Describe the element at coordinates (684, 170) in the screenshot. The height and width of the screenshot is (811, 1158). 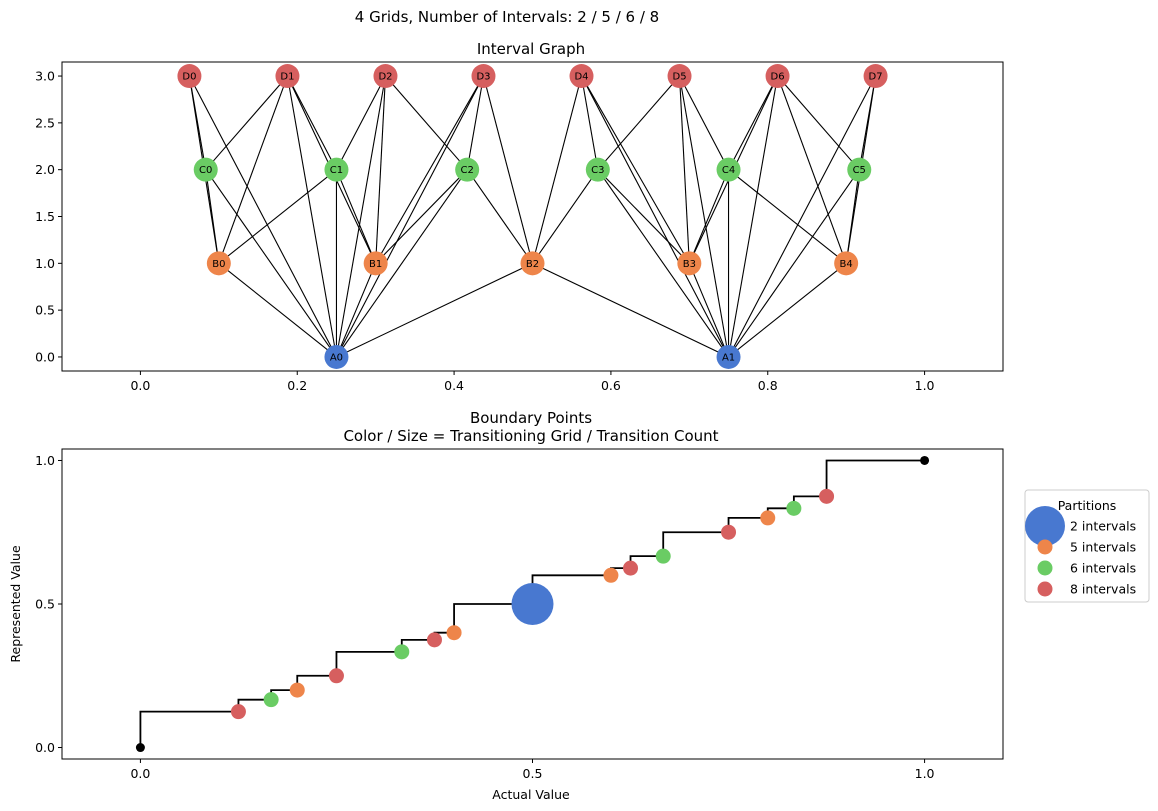
I see `edge-B3-D5` at that location.